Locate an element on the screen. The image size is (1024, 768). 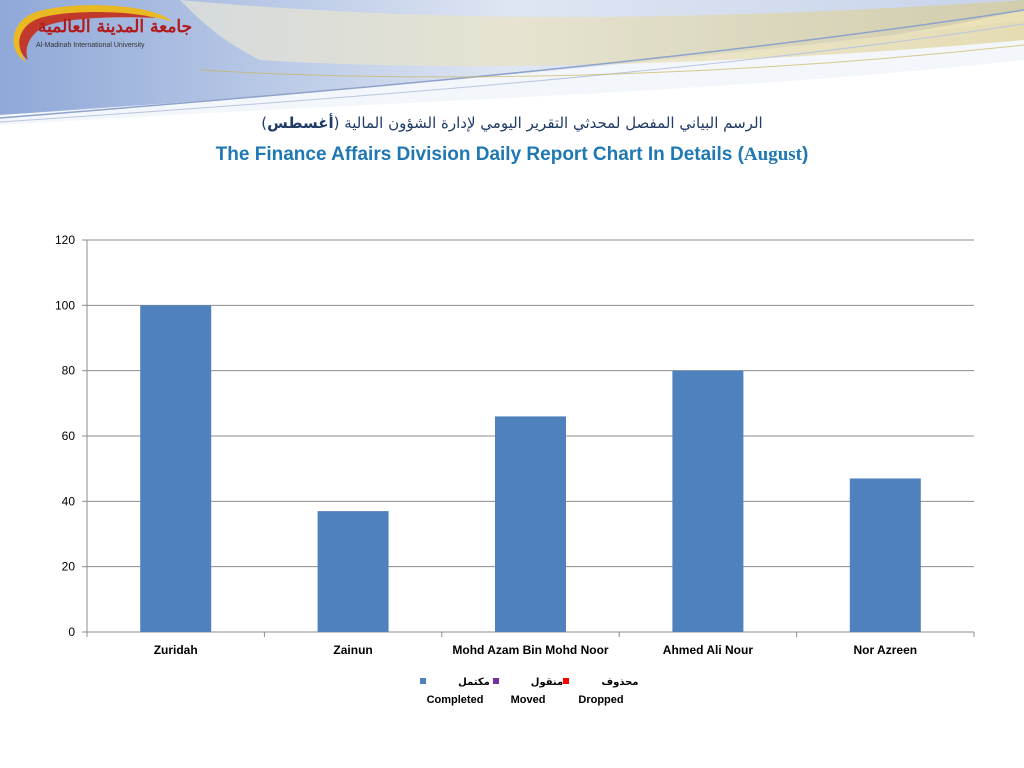
y-tick-label: 0 is located at coordinates (71, 632).